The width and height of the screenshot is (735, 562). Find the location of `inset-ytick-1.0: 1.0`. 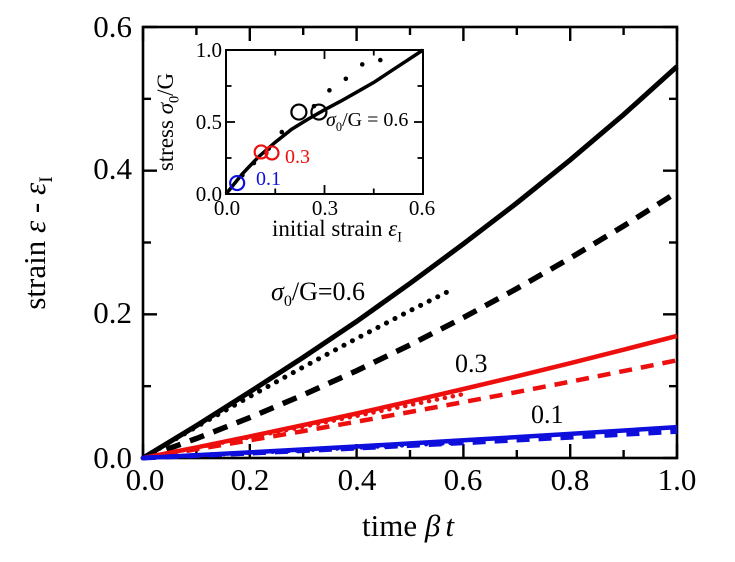

inset-ytick-1.0: 1.0 is located at coordinates (208, 50).